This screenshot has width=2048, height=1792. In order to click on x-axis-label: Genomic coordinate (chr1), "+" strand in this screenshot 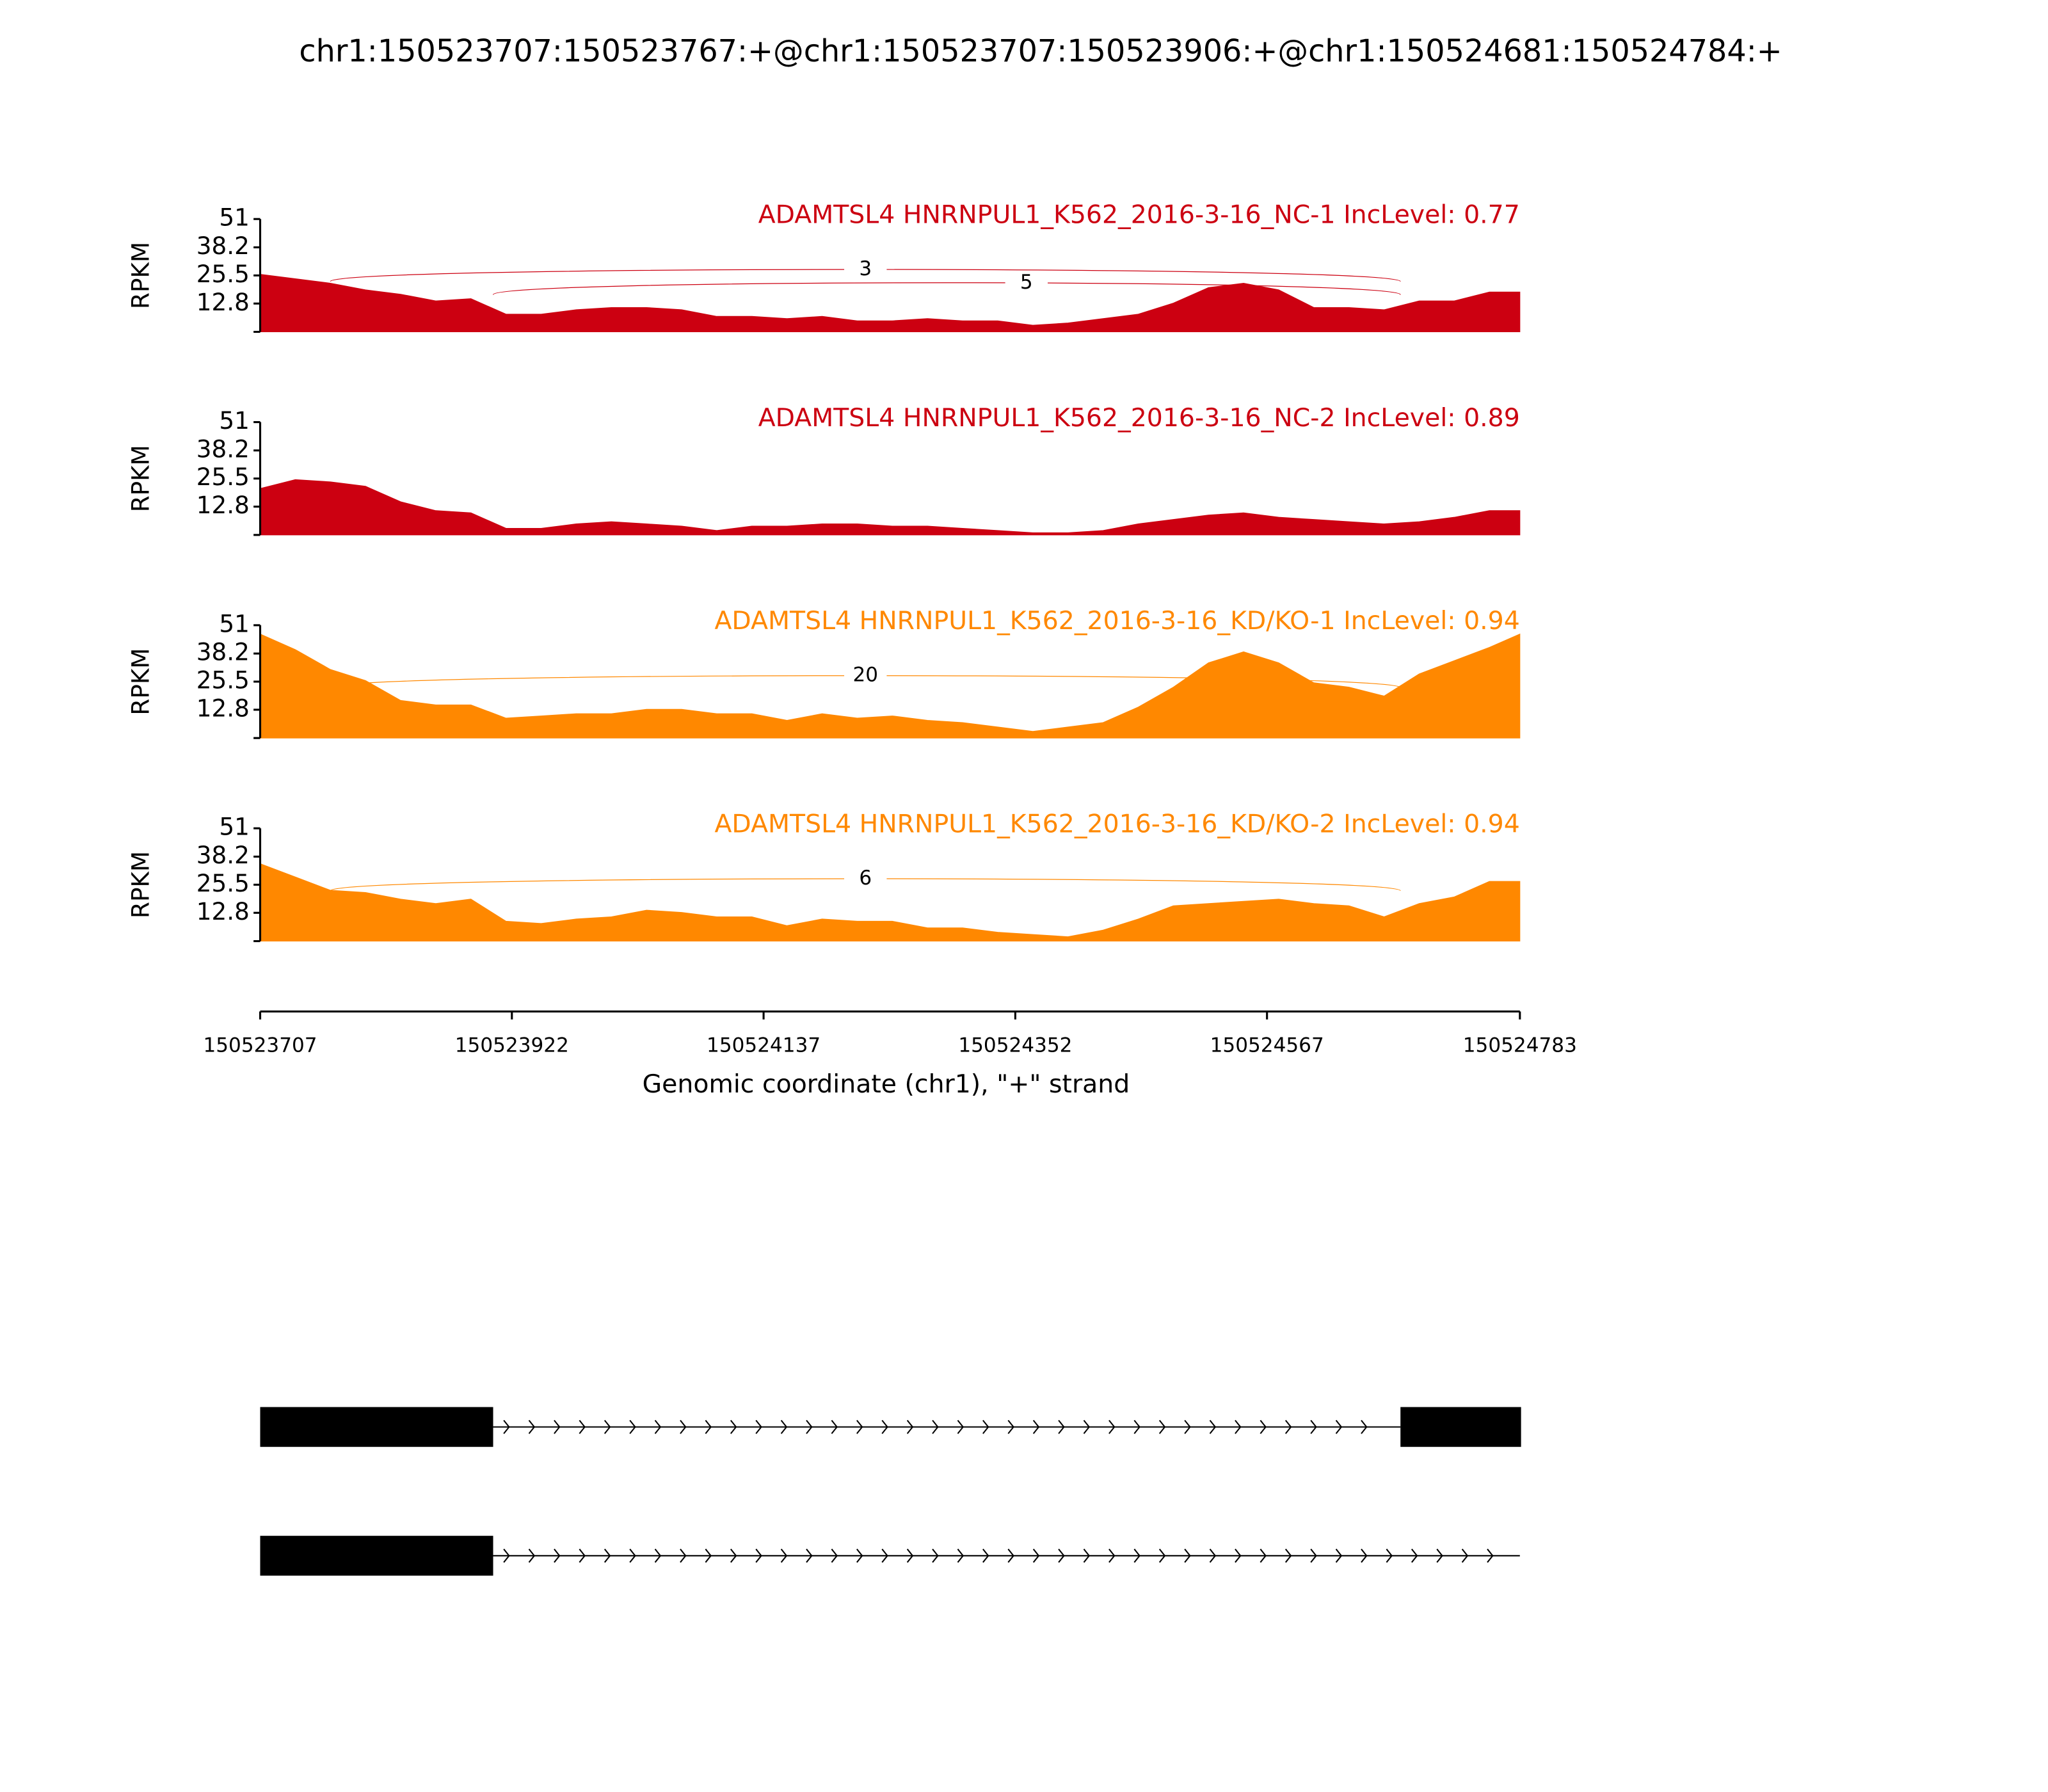, I will do `click(886, 1084)`.